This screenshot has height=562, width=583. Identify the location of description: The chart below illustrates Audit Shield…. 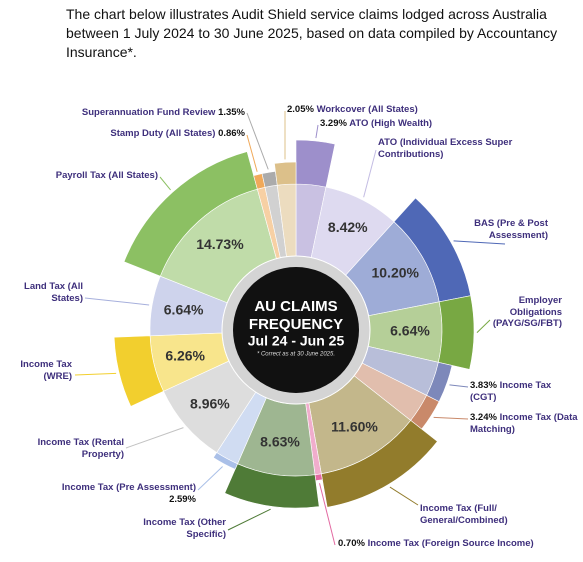
(312, 33).